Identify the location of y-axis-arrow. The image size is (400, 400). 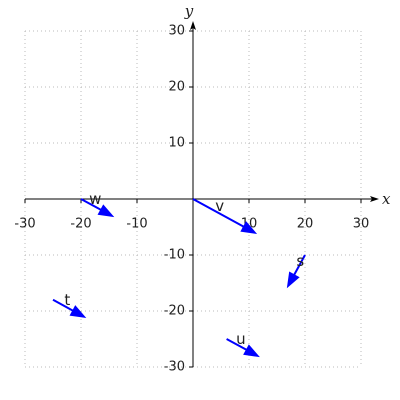
(193, 25).